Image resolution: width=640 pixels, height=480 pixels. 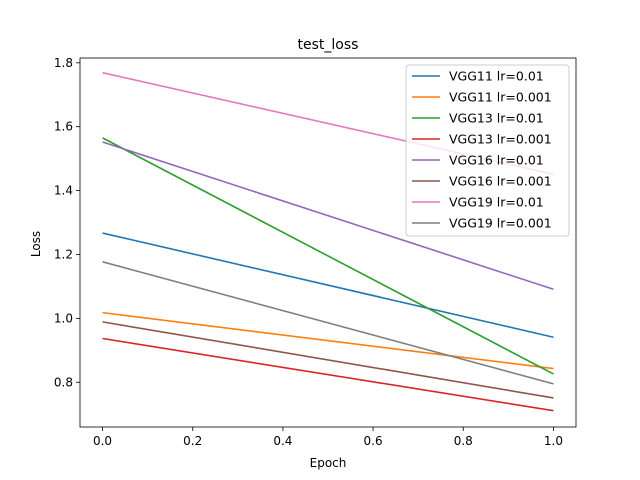 What do you see at coordinates (500, 181) in the screenshot?
I see `legend-entry-5: VGG16 lr=0.001` at bounding box center [500, 181].